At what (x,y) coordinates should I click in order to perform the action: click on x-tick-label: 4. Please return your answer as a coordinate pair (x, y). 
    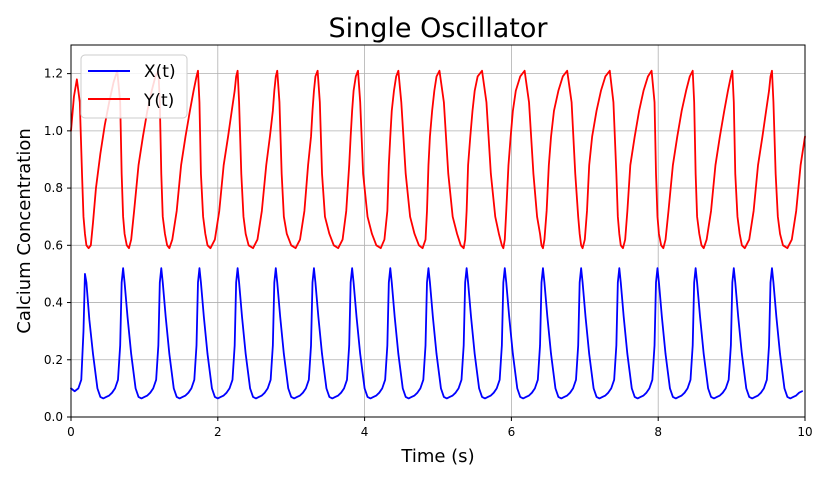
    Looking at the image, I should click on (365, 432).